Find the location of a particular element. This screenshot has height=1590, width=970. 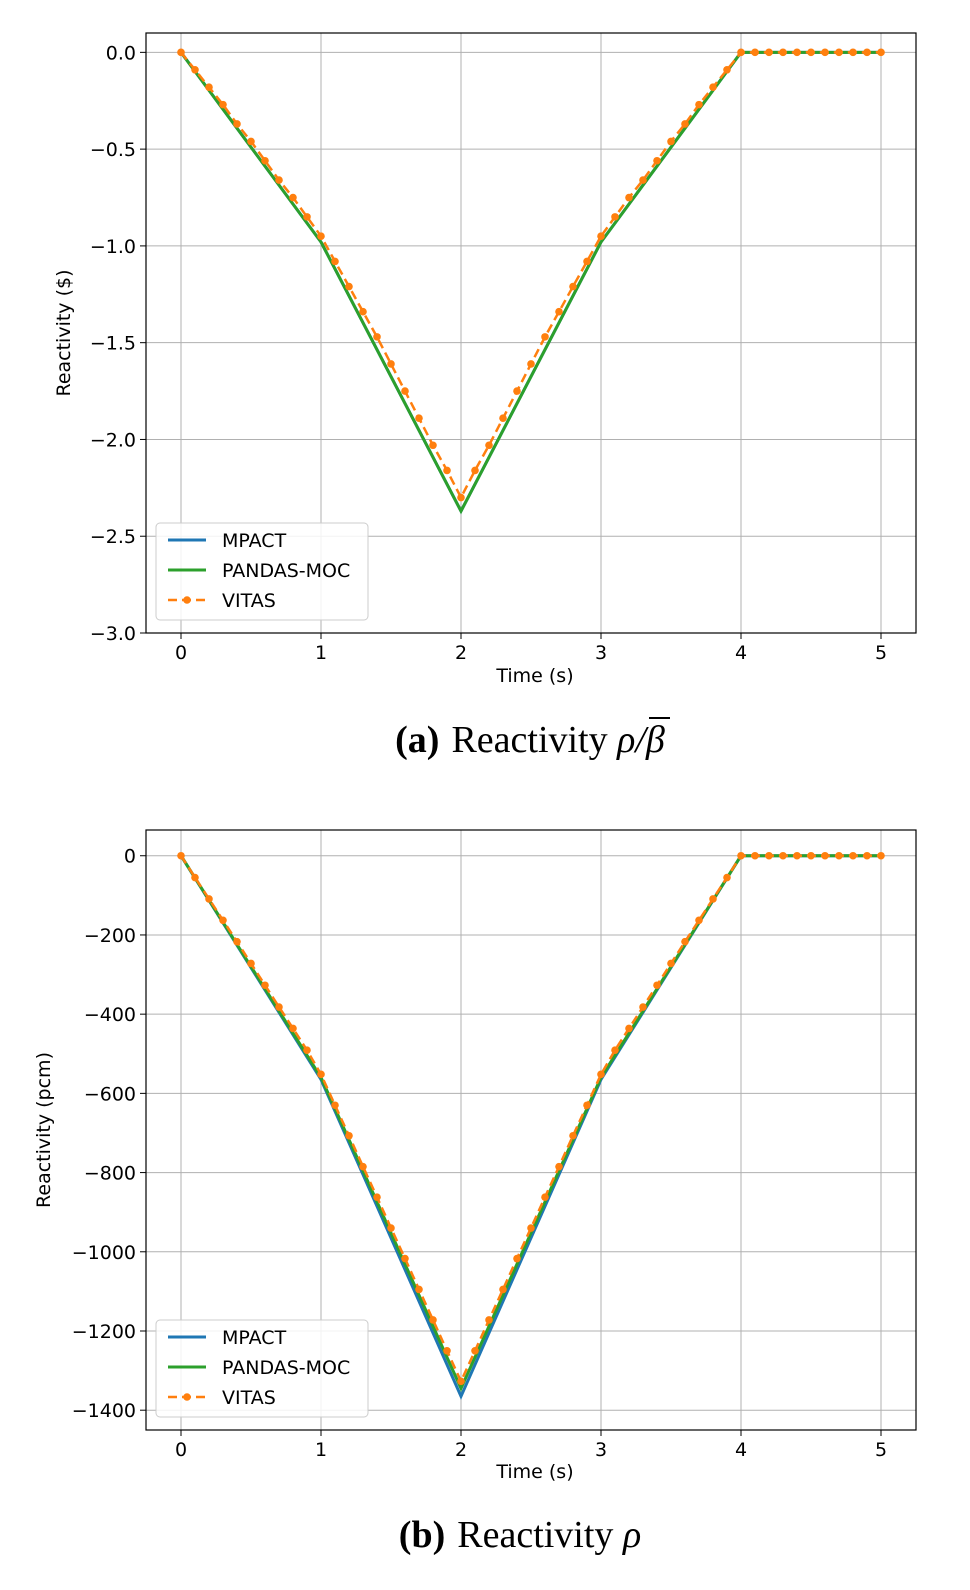

y-tick-label: −1.5 is located at coordinates (113, 344).